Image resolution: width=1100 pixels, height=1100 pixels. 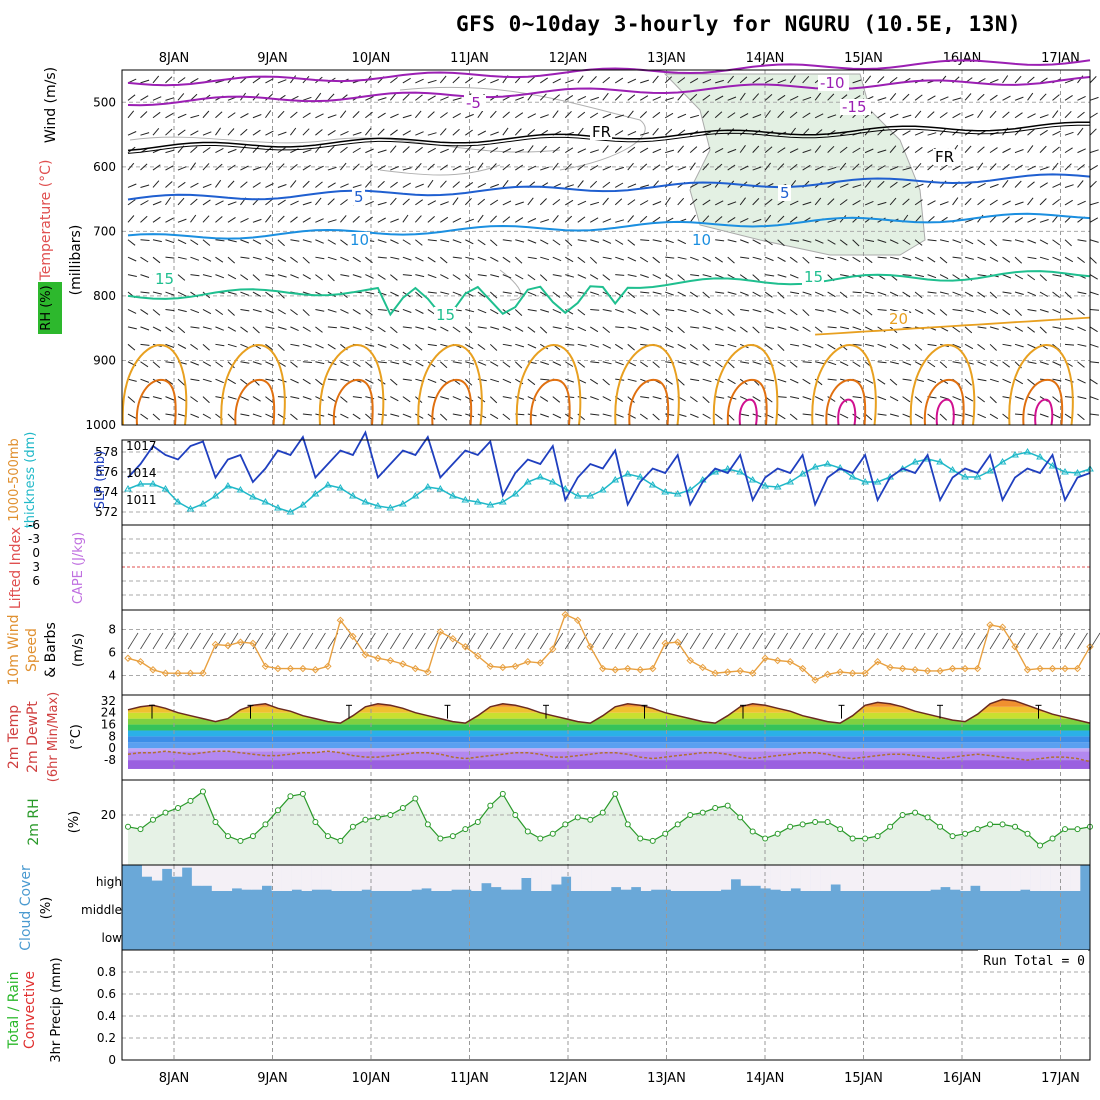 I want to click on slp-line, so click(x=609, y=469).